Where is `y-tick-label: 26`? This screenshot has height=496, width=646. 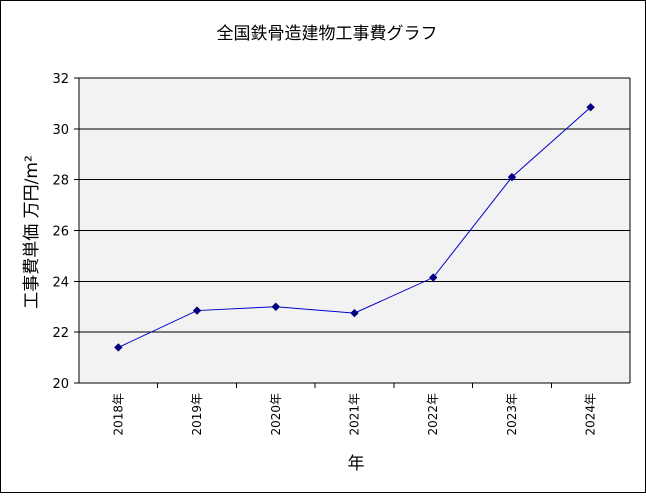 y-tick-label: 26 is located at coordinates (60, 232).